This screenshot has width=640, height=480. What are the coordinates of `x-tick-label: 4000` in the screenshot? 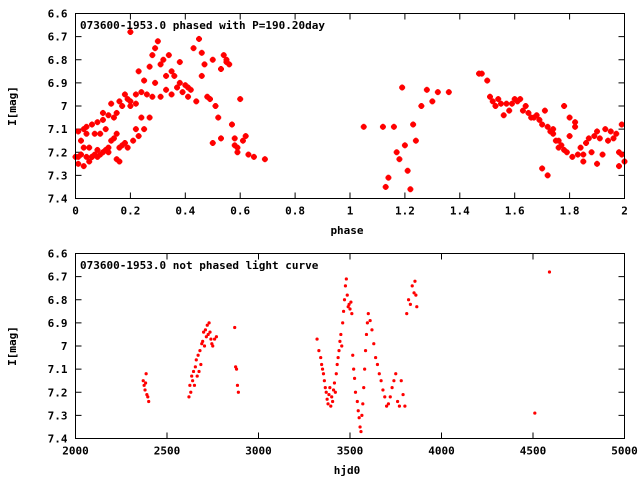 It's located at (441, 451).